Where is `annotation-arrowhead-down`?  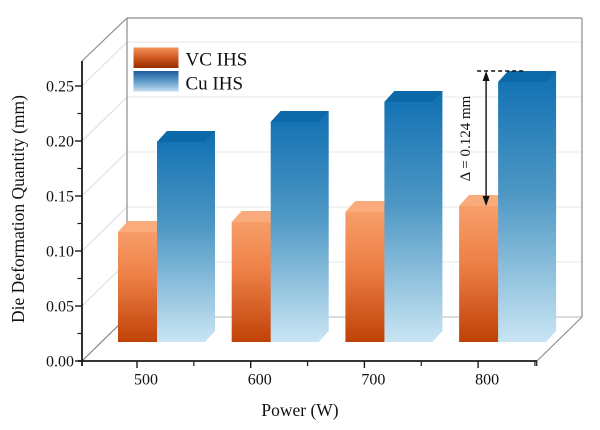
annotation-arrowhead-down is located at coordinates (486, 201).